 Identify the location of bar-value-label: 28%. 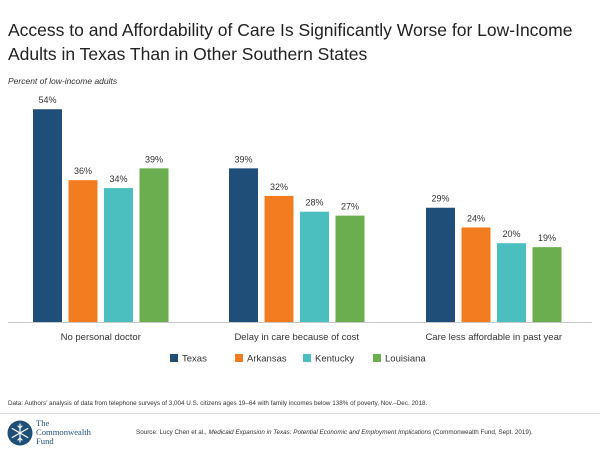
(314, 203).